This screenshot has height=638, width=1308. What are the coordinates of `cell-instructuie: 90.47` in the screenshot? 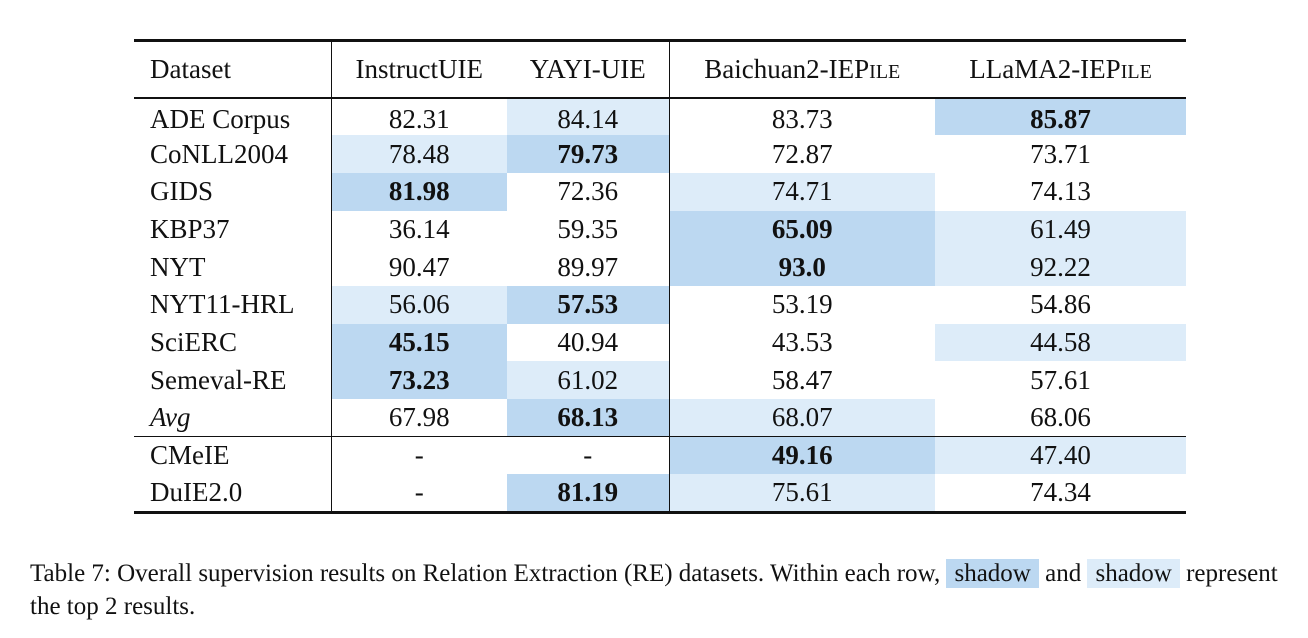 It's located at (419, 266).